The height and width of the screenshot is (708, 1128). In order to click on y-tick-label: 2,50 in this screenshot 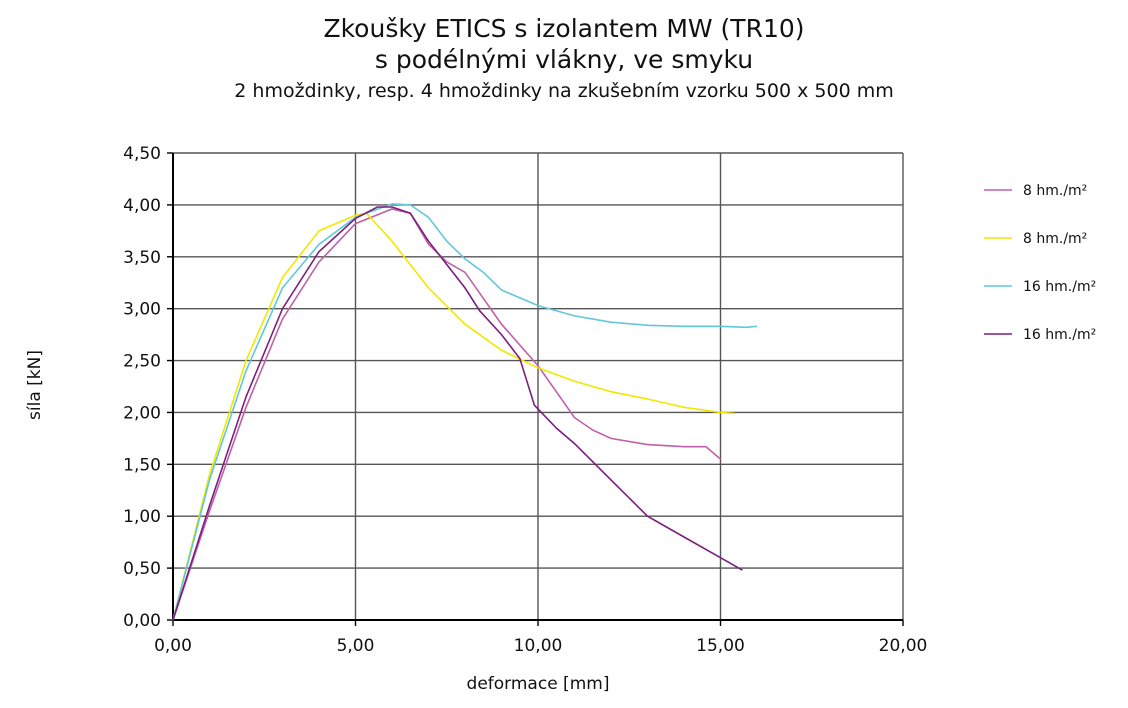, I will do `click(142, 362)`.